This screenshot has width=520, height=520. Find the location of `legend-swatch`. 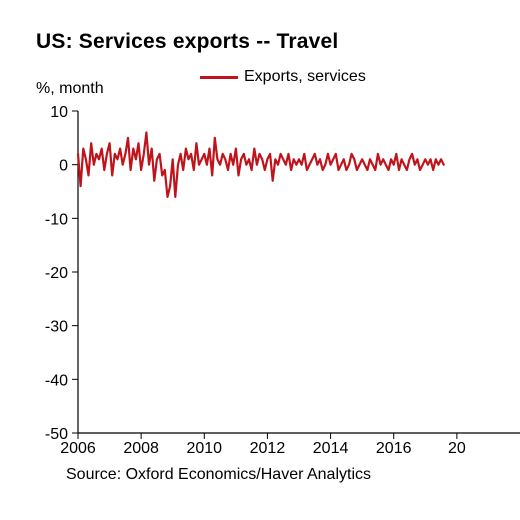

legend-swatch is located at coordinates (219, 77).